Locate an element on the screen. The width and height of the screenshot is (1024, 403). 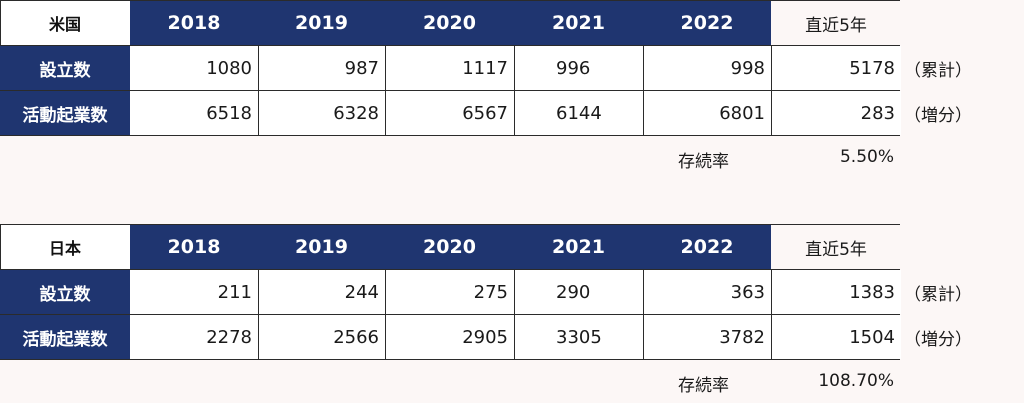
jp-row-divider is located at coordinates (450, 314).